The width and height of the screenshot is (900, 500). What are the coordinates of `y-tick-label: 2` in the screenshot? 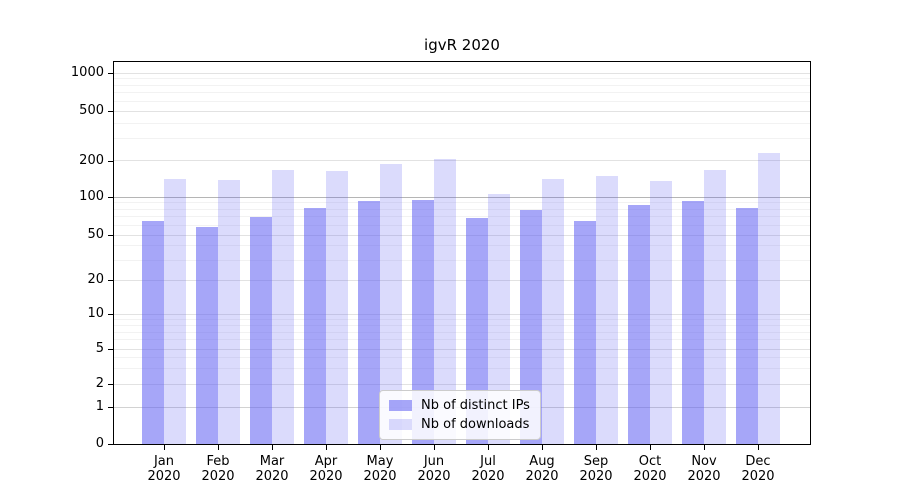 It's located at (99, 383).